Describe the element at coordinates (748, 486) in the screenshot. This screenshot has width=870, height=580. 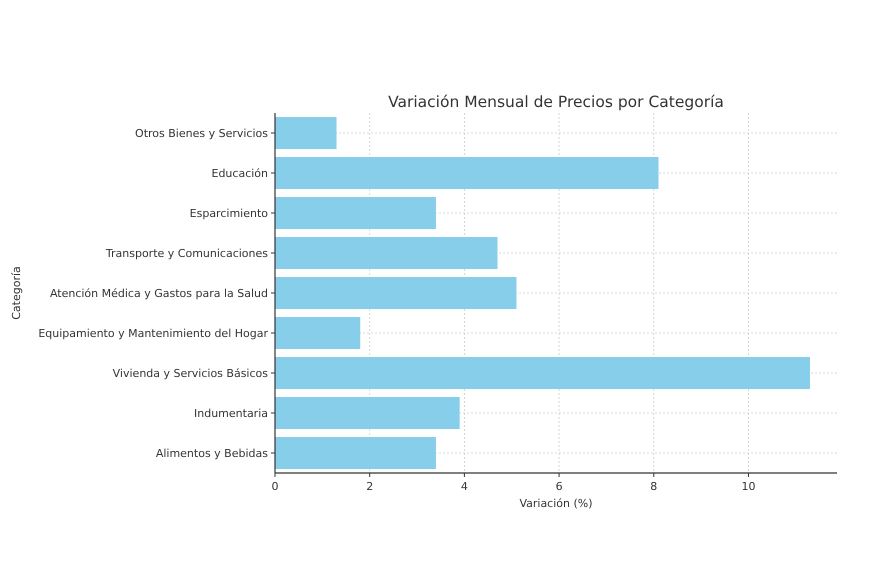
I see `x-tick-label: 10` at that location.